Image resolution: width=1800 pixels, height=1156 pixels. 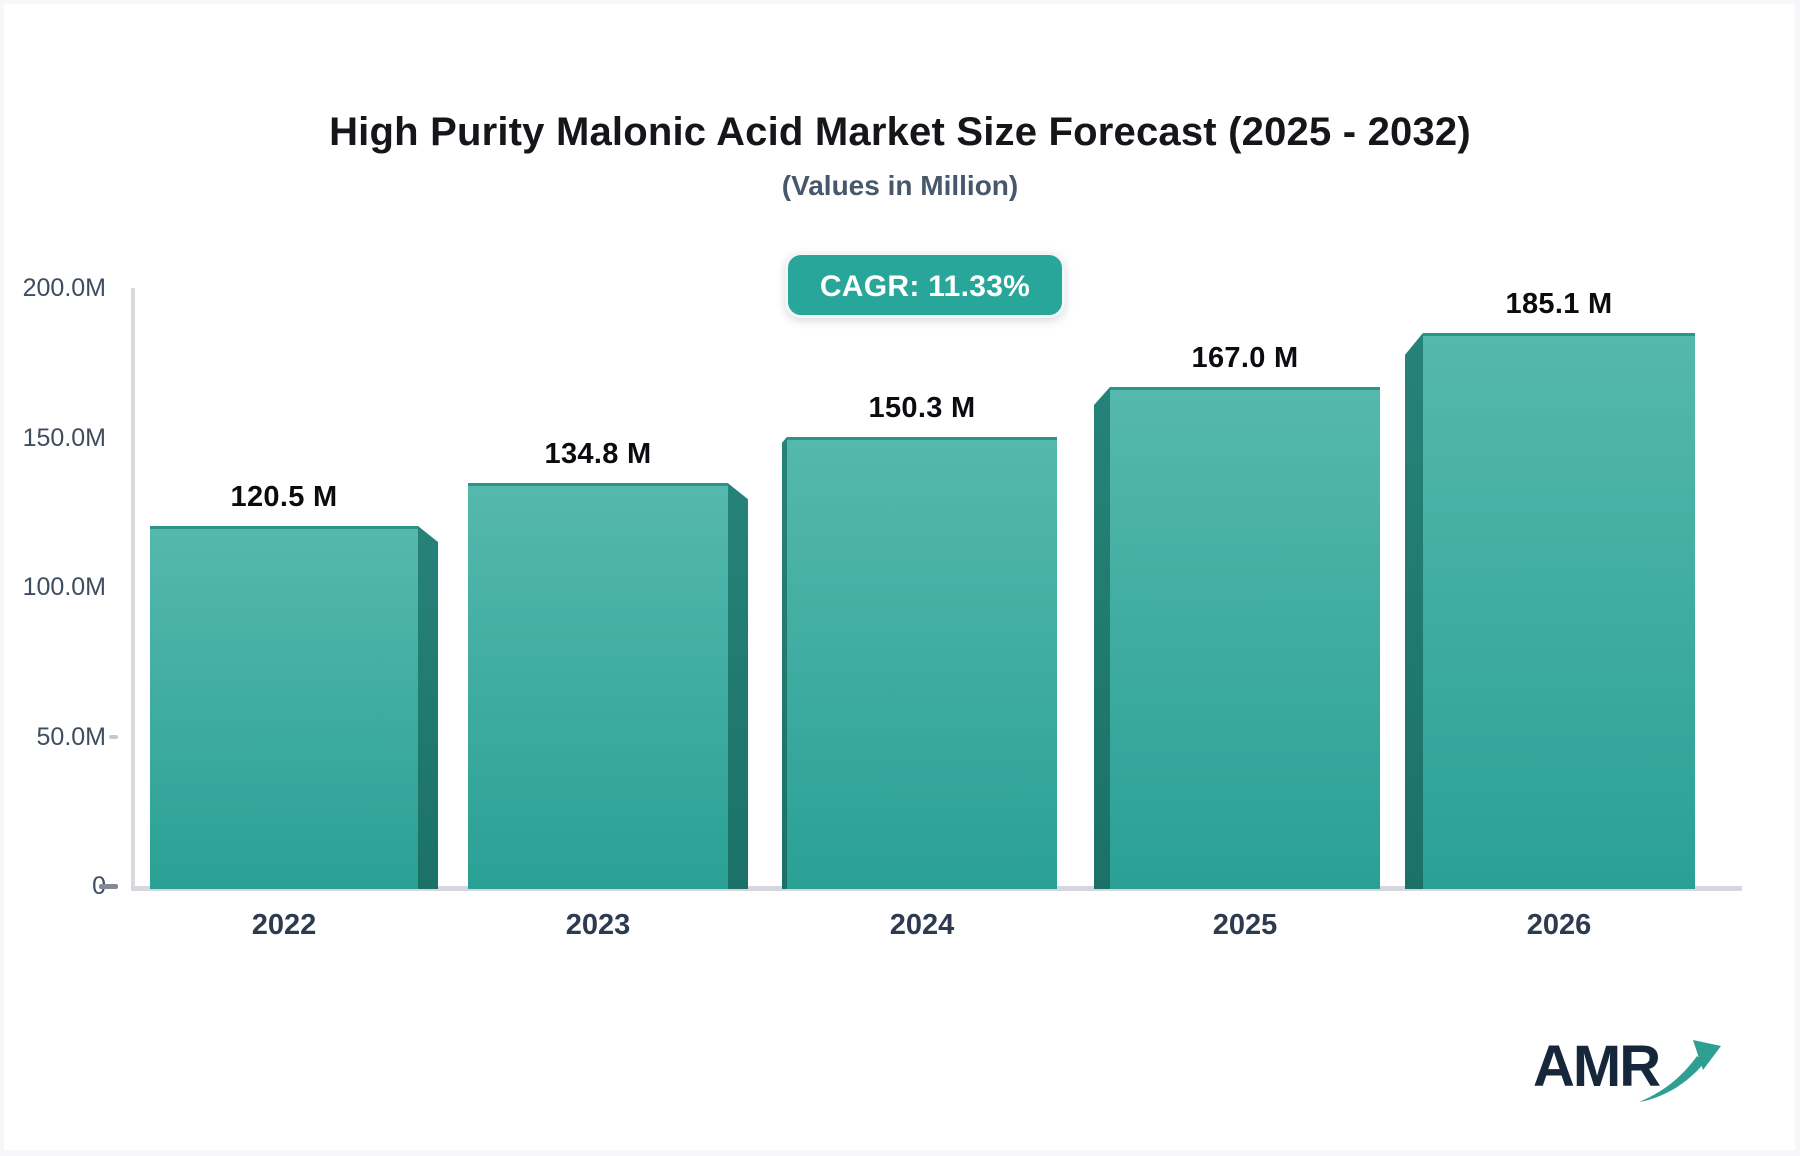 What do you see at coordinates (925, 285) in the screenshot?
I see `cagr-badge: CAGR: 11.33%` at bounding box center [925, 285].